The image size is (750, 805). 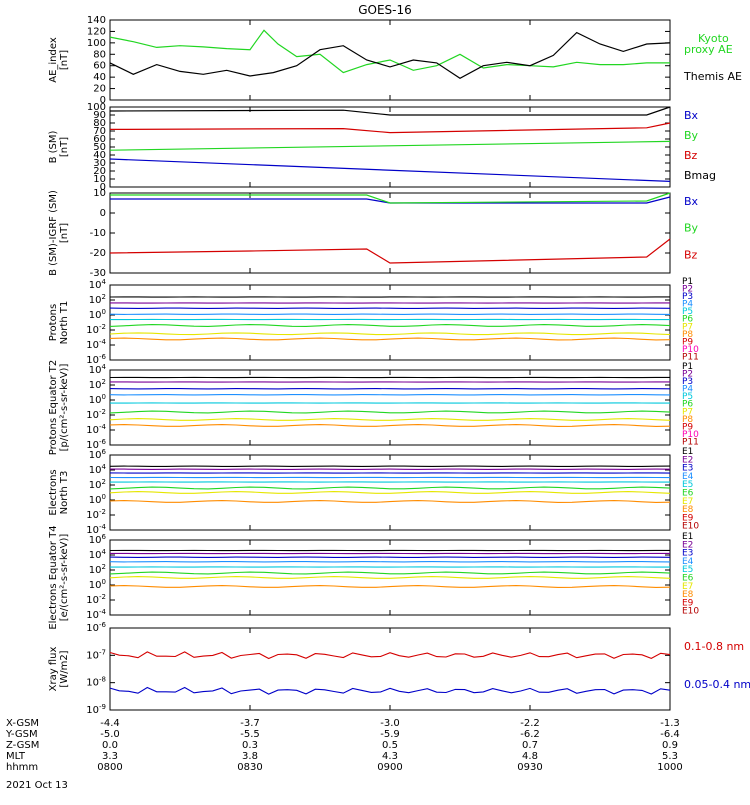 I want to click on legend-channel: E10, so click(x=690, y=612).